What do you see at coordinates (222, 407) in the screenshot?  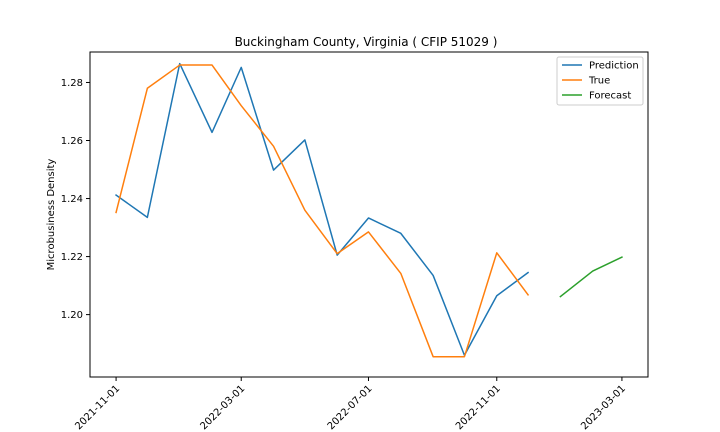 I see `x-tick-label: 2022-03-01` at bounding box center [222, 407].